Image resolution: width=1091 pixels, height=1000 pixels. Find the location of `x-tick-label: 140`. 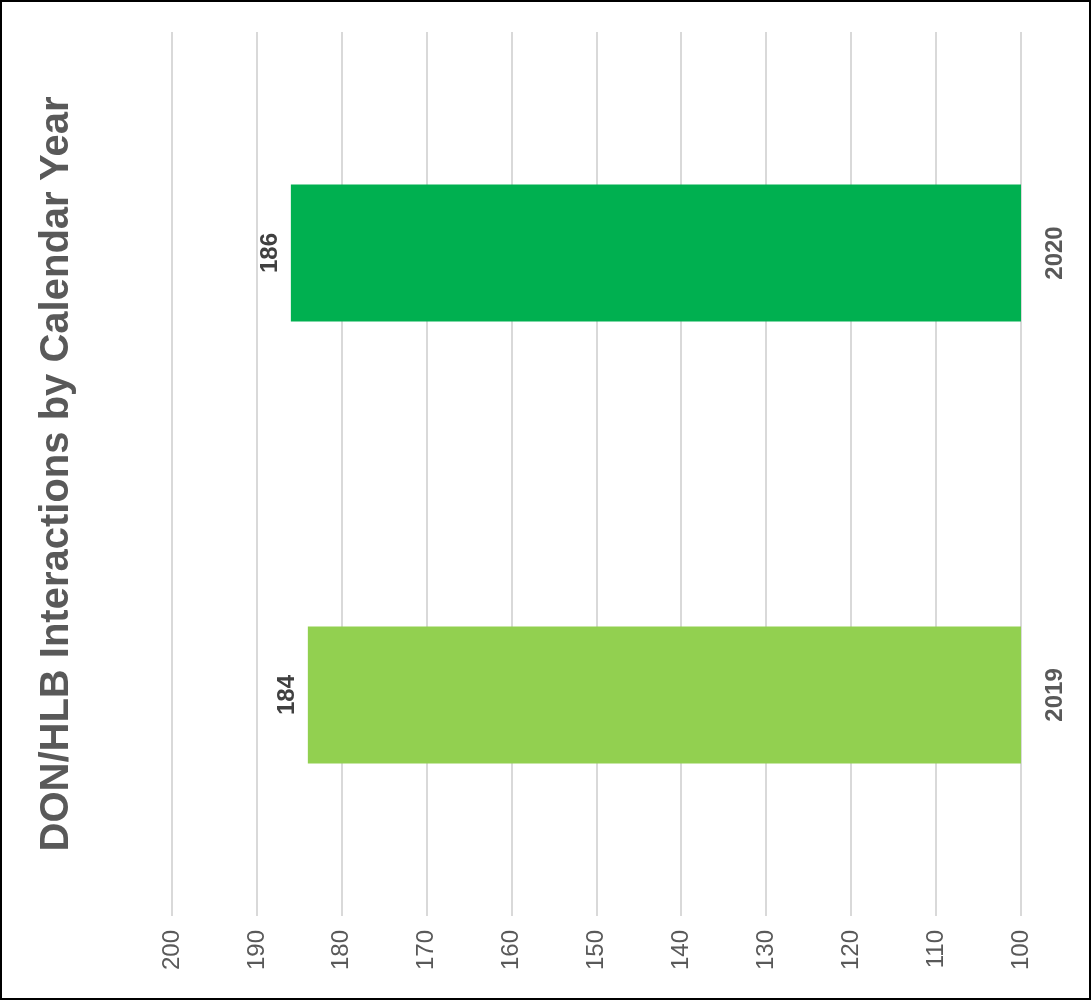

x-tick-label: 140 is located at coordinates (680, 949).